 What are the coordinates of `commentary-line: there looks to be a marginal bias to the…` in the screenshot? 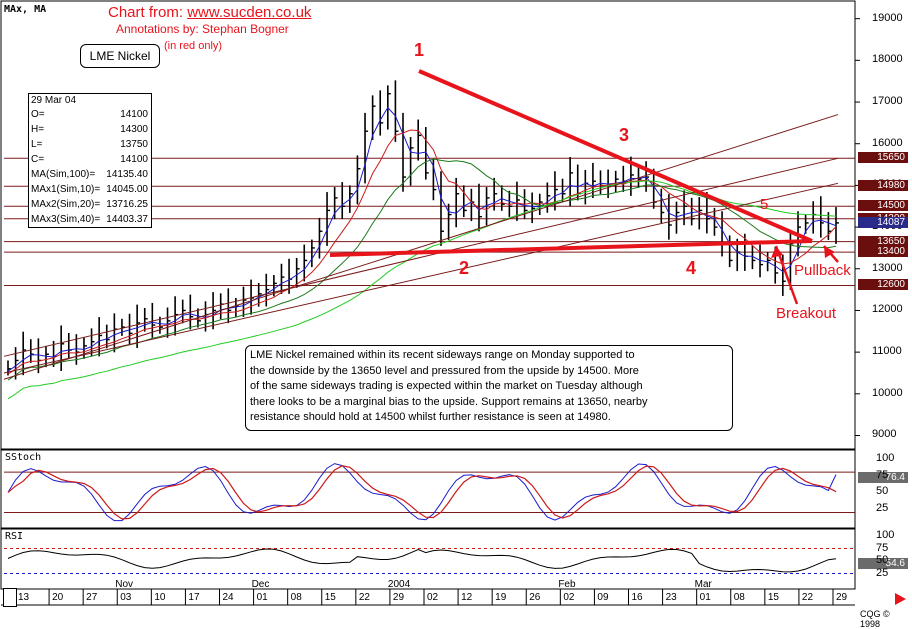 It's located at (449, 401).